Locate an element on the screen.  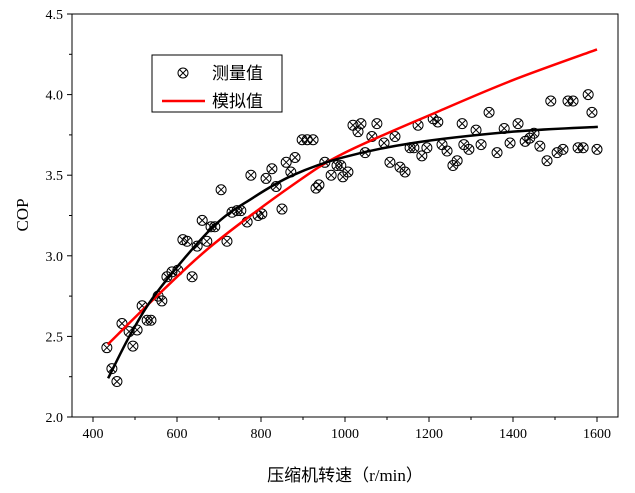
x-tick-label: 1200 is located at coordinates (429, 434).